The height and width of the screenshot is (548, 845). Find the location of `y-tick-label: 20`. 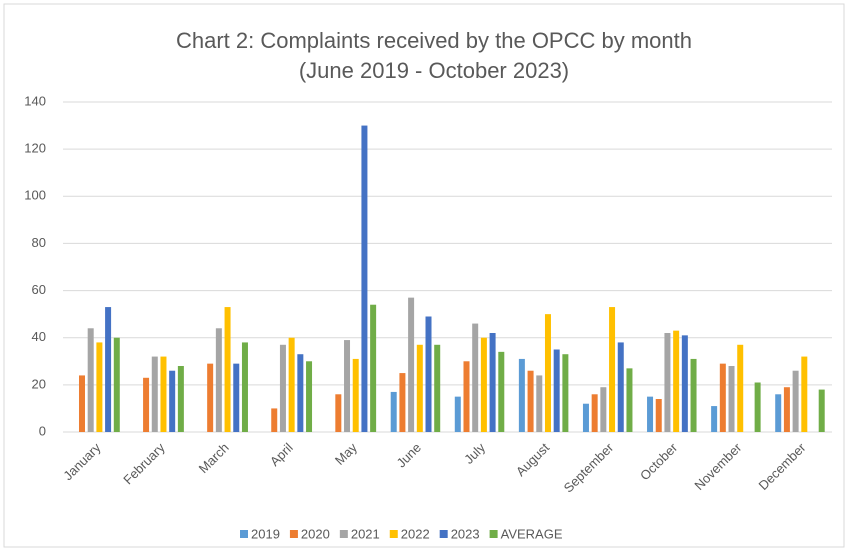

y-tick-label: 20 is located at coordinates (39, 383).